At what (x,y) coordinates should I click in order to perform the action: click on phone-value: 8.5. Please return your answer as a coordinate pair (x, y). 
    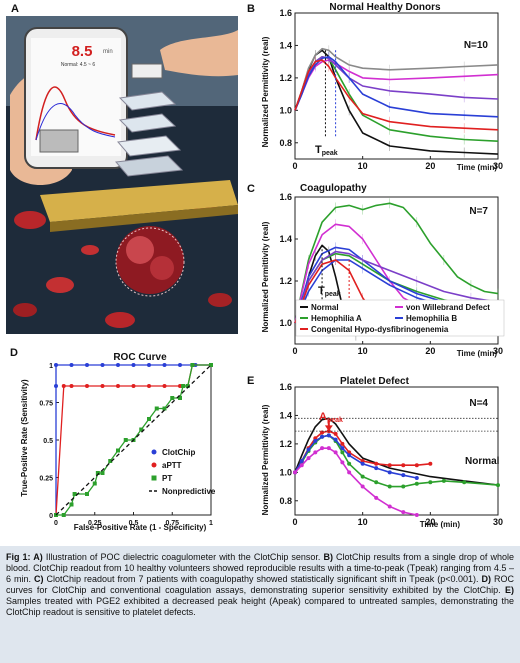
    Looking at the image, I should click on (82, 51).